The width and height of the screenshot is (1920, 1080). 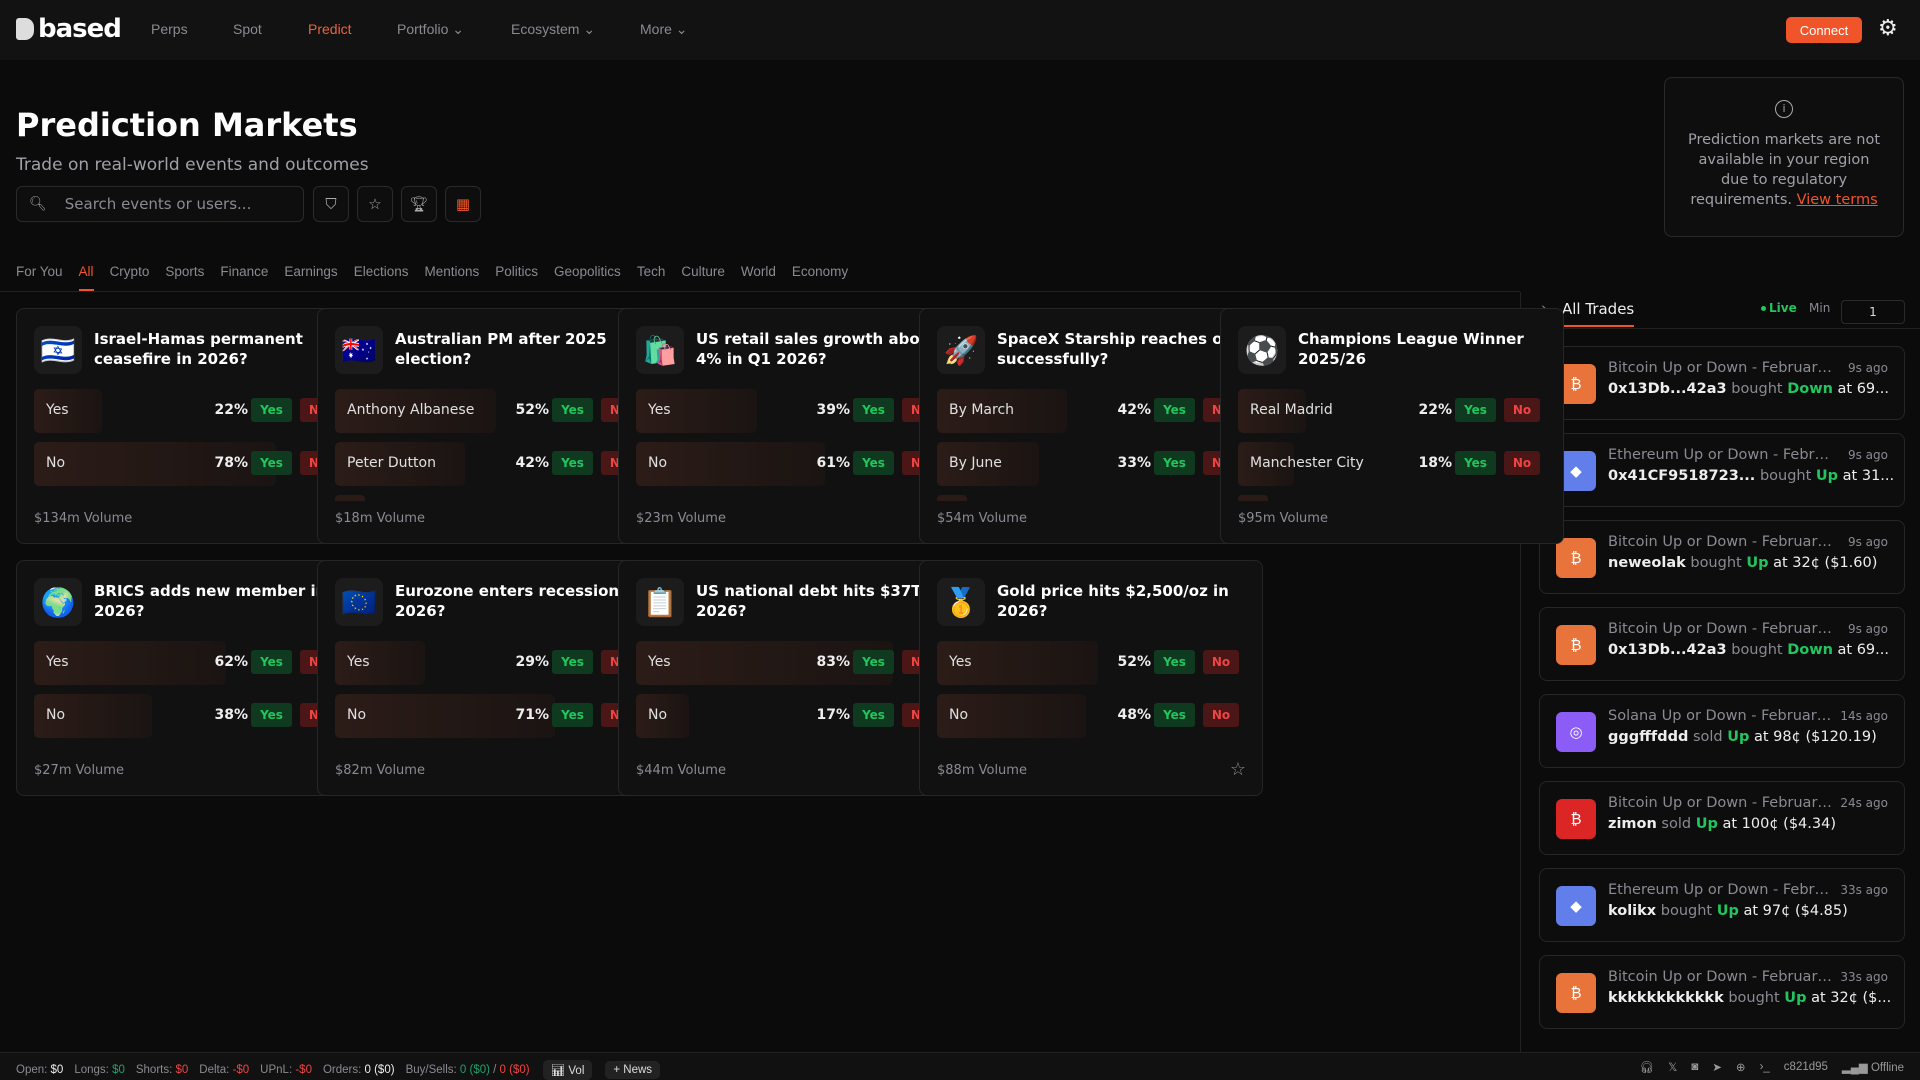 What do you see at coordinates (452, 271) in the screenshot?
I see `tab-mentions: Mentions` at bounding box center [452, 271].